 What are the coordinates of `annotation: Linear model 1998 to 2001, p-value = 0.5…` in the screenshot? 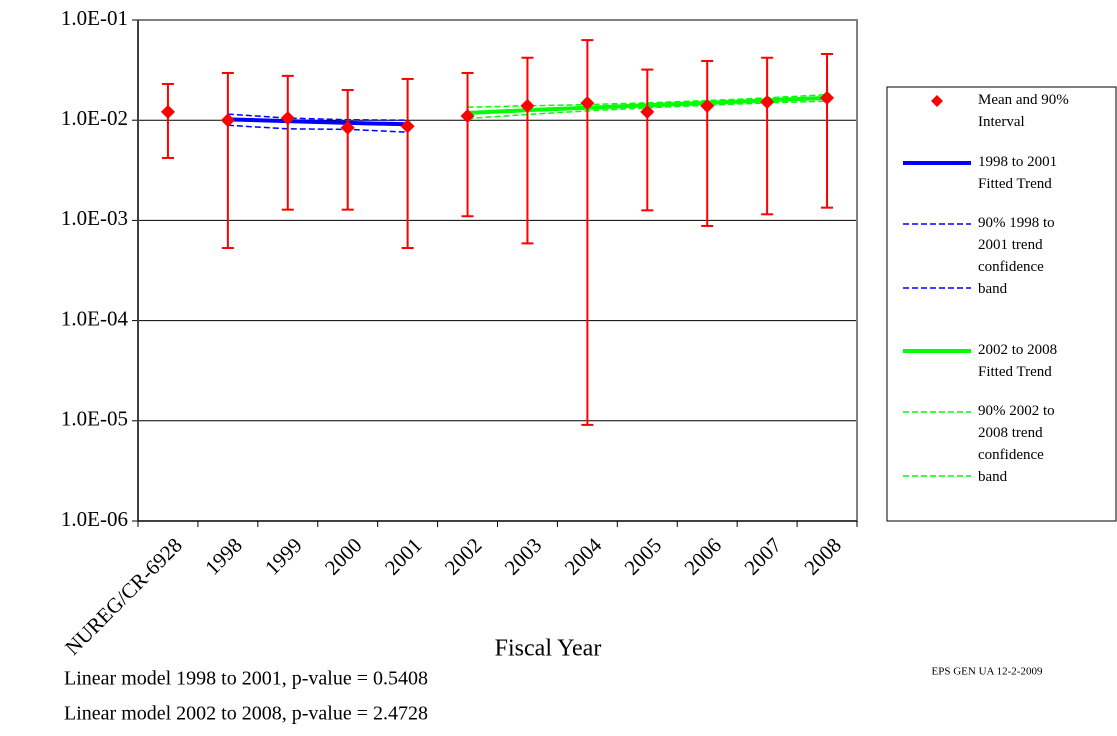 It's located at (246, 679).